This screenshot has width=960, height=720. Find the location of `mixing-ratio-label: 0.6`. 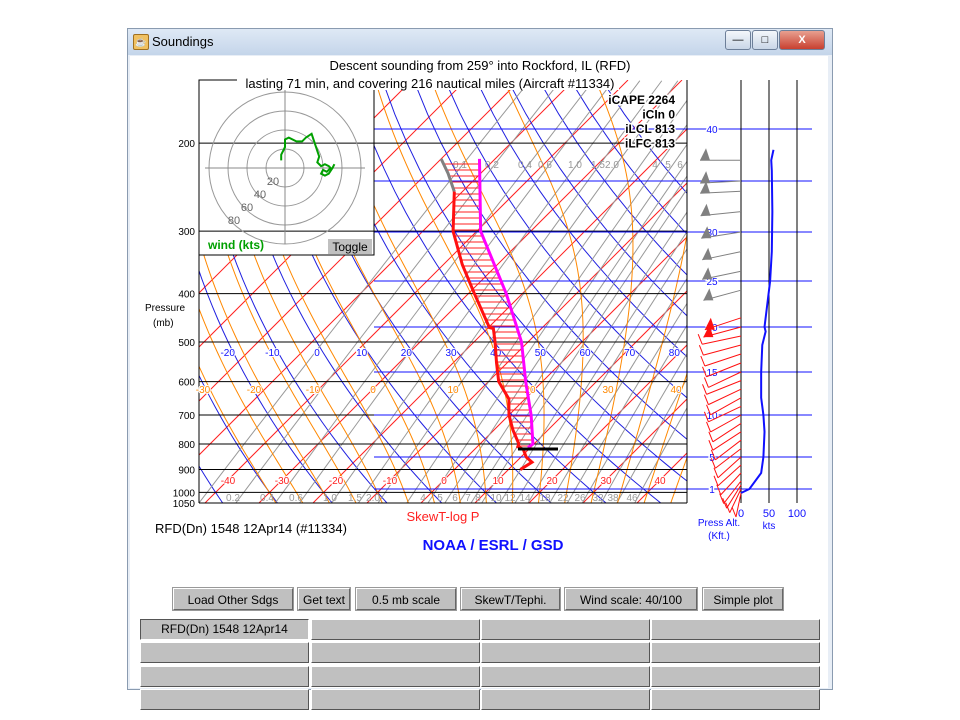

mixing-ratio-label: 0.6 is located at coordinates (545, 165).